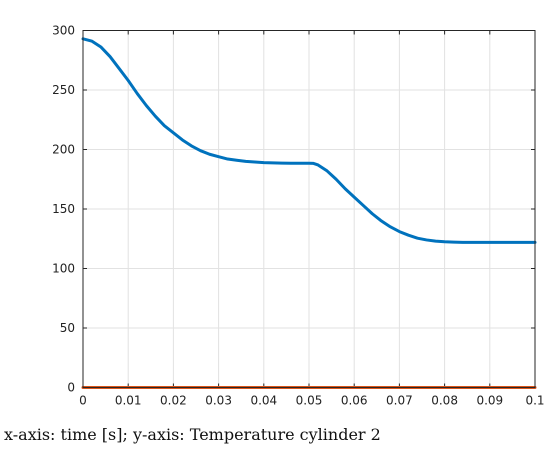 The image size is (550, 453). I want to click on x-tick-label: 0, so click(83, 401).